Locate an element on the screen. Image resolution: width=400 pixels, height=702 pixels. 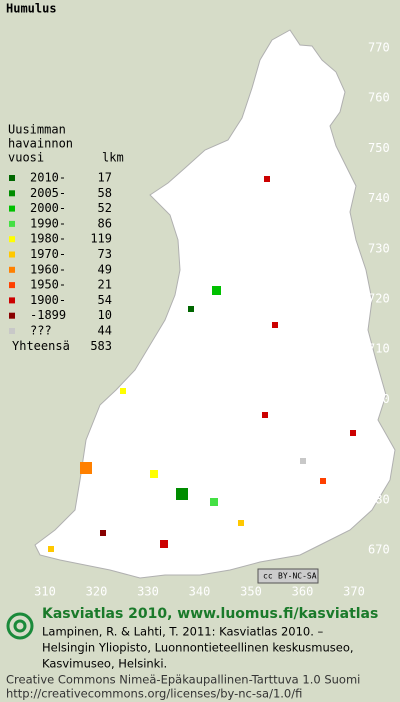
y-tick-label: 760 is located at coordinates (379, 98).